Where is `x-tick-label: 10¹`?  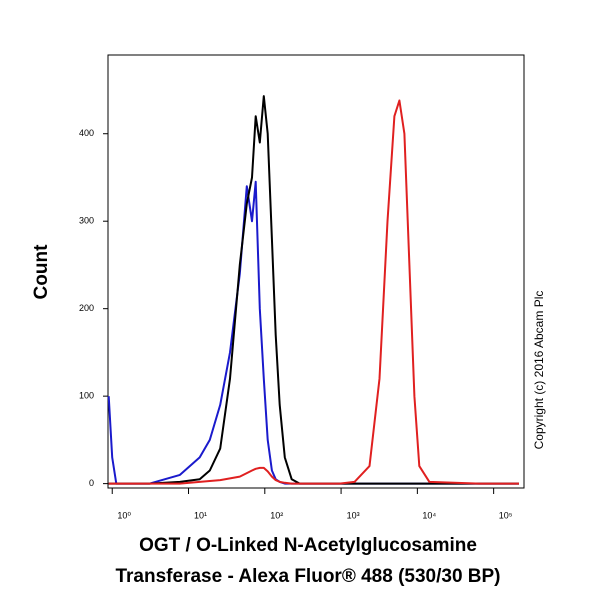
x-tick-label: 10¹ is located at coordinates (200, 515).